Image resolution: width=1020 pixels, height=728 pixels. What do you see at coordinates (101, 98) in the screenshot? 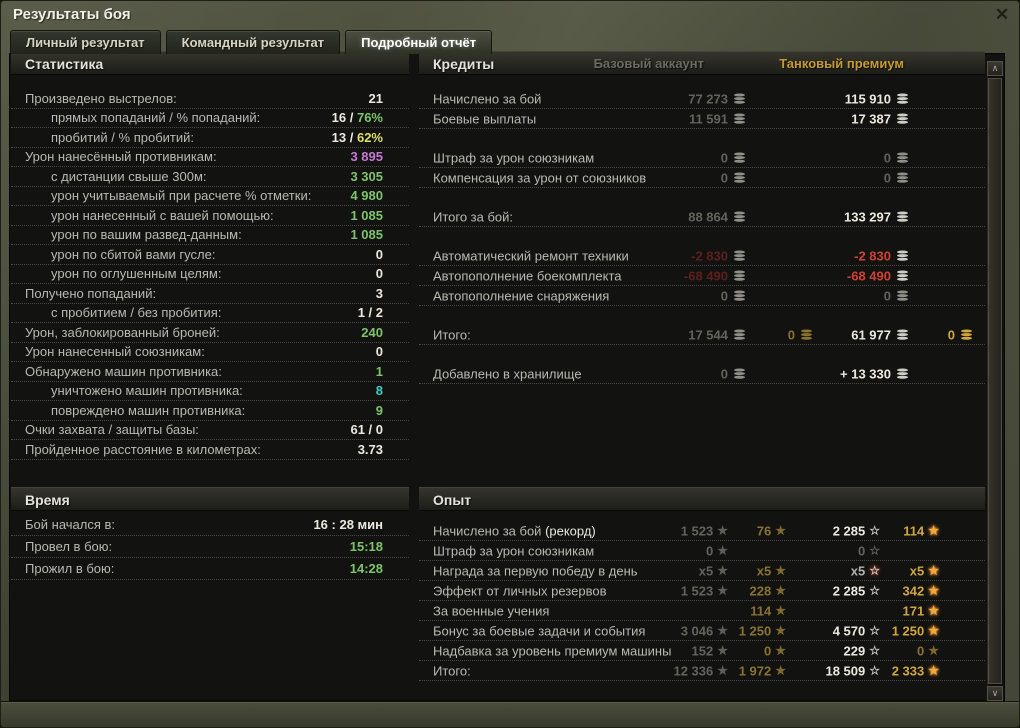
I see `row-label: Произведено выстрелов:` at bounding box center [101, 98].